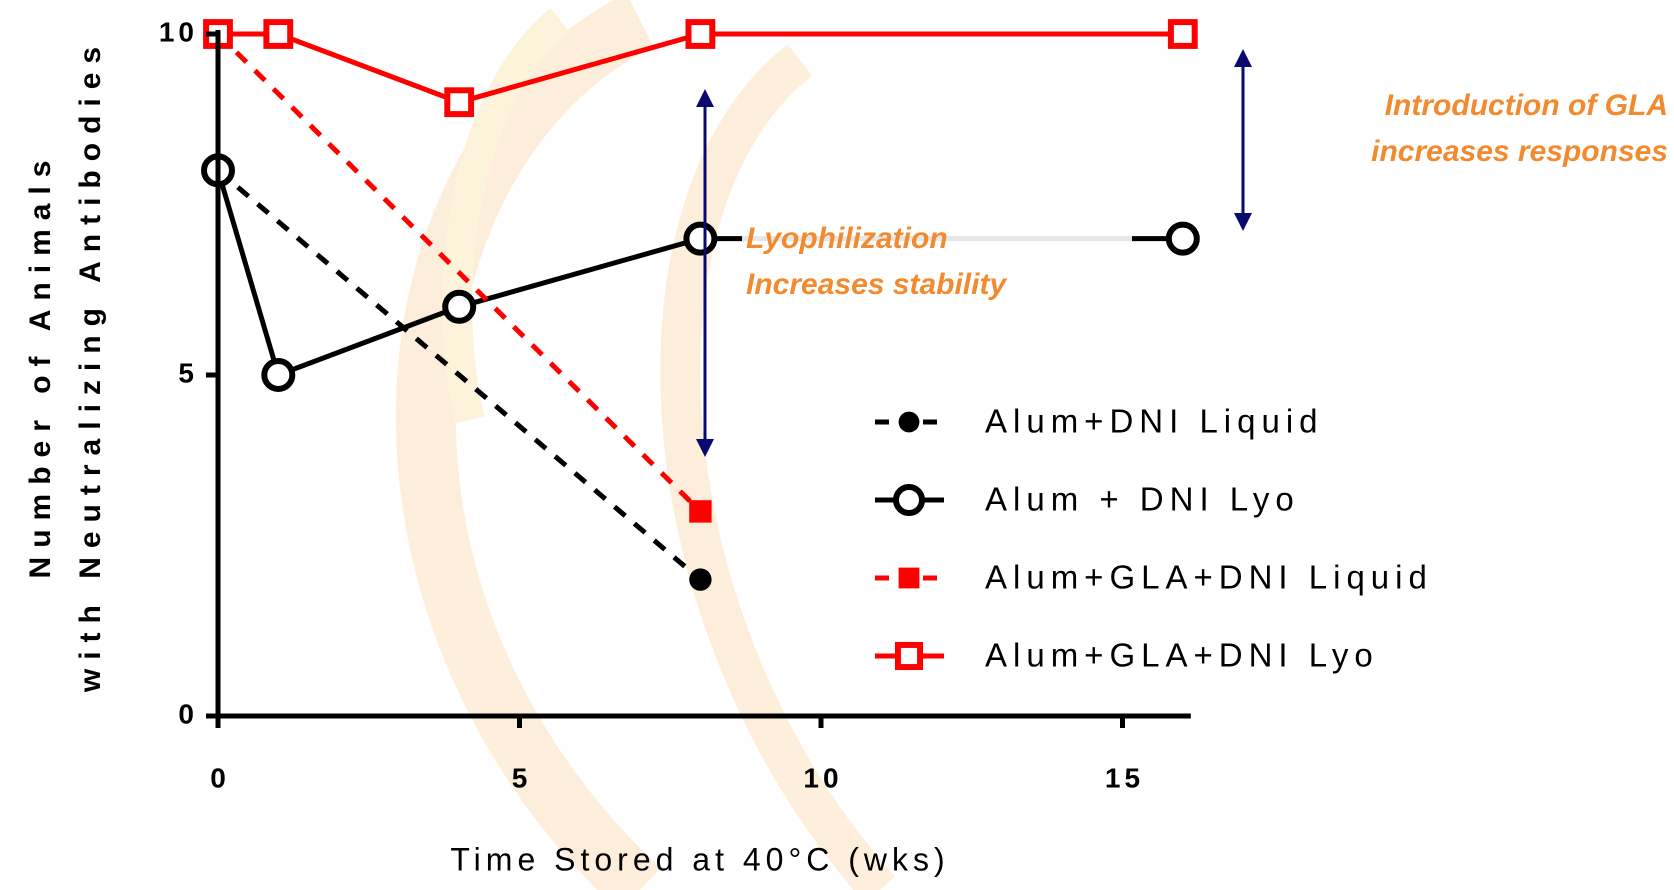 The height and width of the screenshot is (890, 1674). I want to click on series-line, so click(459, 375).